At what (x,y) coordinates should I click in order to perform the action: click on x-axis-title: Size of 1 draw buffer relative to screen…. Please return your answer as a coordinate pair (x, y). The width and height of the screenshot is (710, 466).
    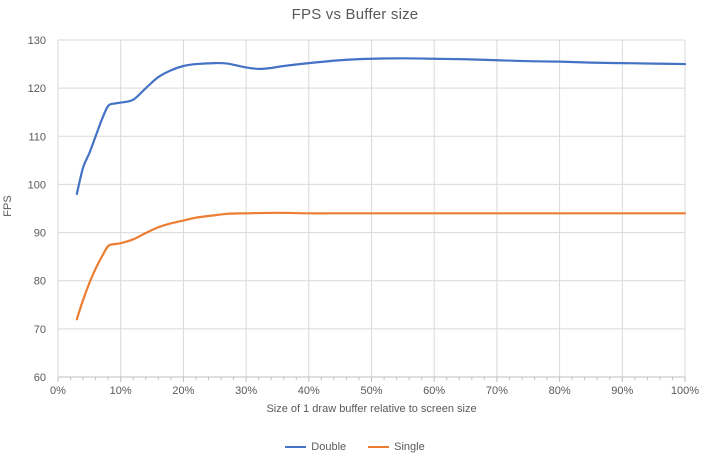
    Looking at the image, I should click on (371, 409).